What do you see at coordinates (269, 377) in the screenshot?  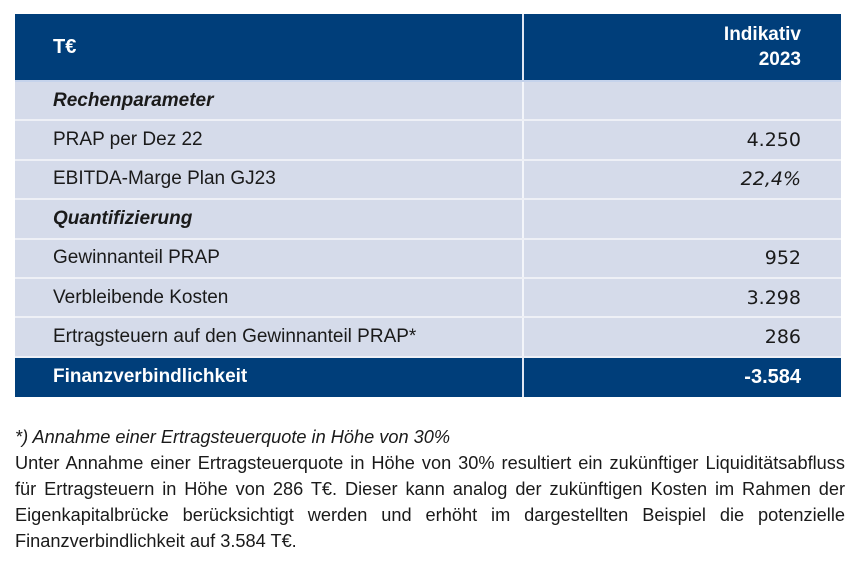 I see `total-label: Finanzverbindlichkeit` at bounding box center [269, 377].